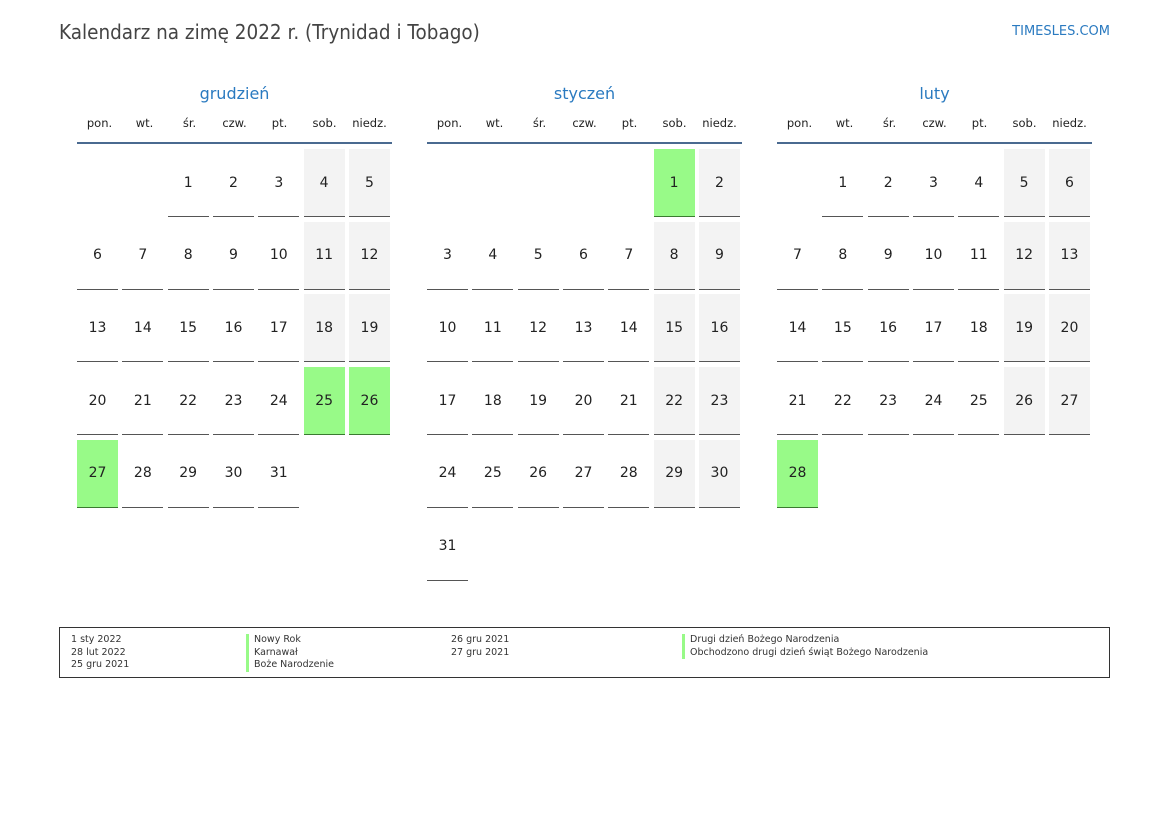 The image size is (1169, 827). I want to click on holiday-day-cell: 28, so click(797, 473).